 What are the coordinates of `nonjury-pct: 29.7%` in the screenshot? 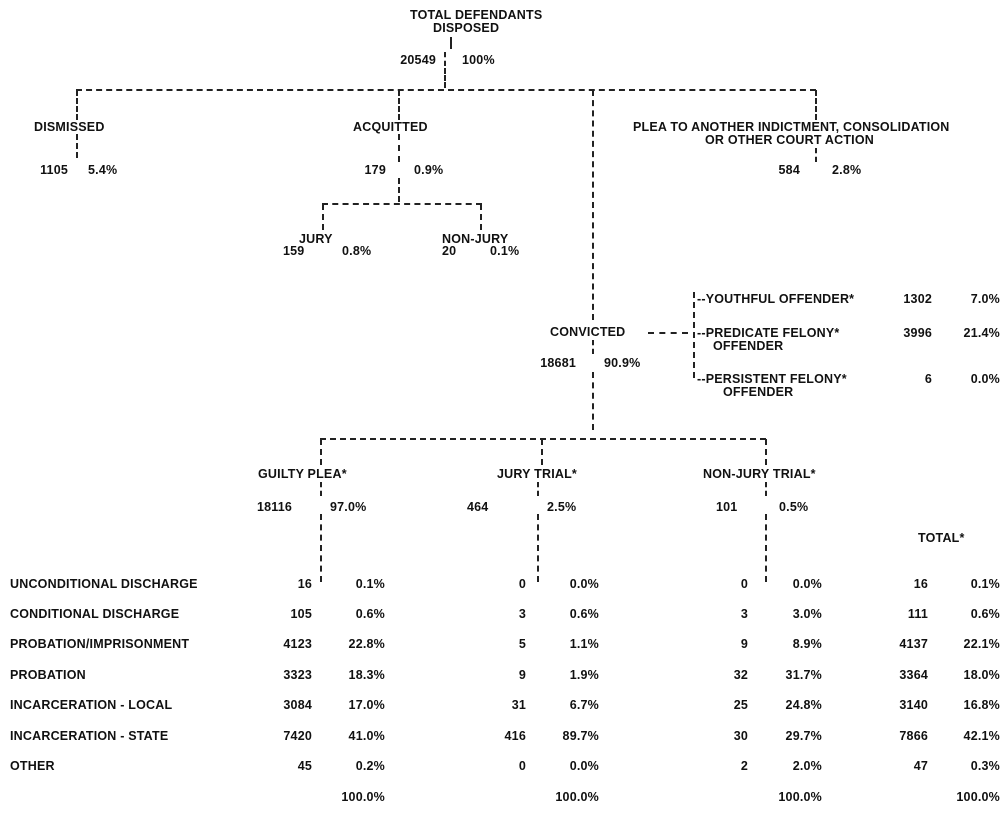 It's located at (803, 736).